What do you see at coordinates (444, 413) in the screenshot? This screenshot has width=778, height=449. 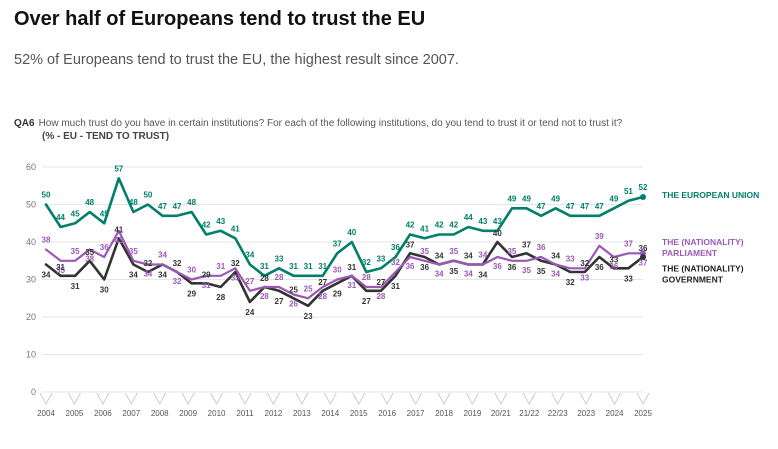 I see `x-tick-label: 2018` at bounding box center [444, 413].